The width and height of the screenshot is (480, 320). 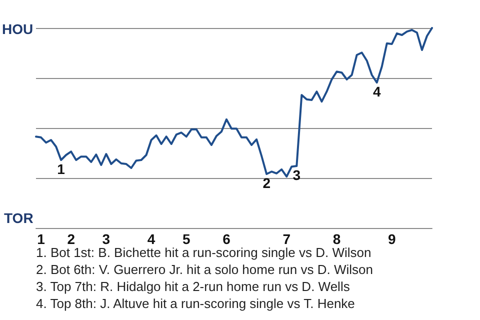 What do you see at coordinates (376, 92) in the screenshot?
I see `annotation: 4` at bounding box center [376, 92].